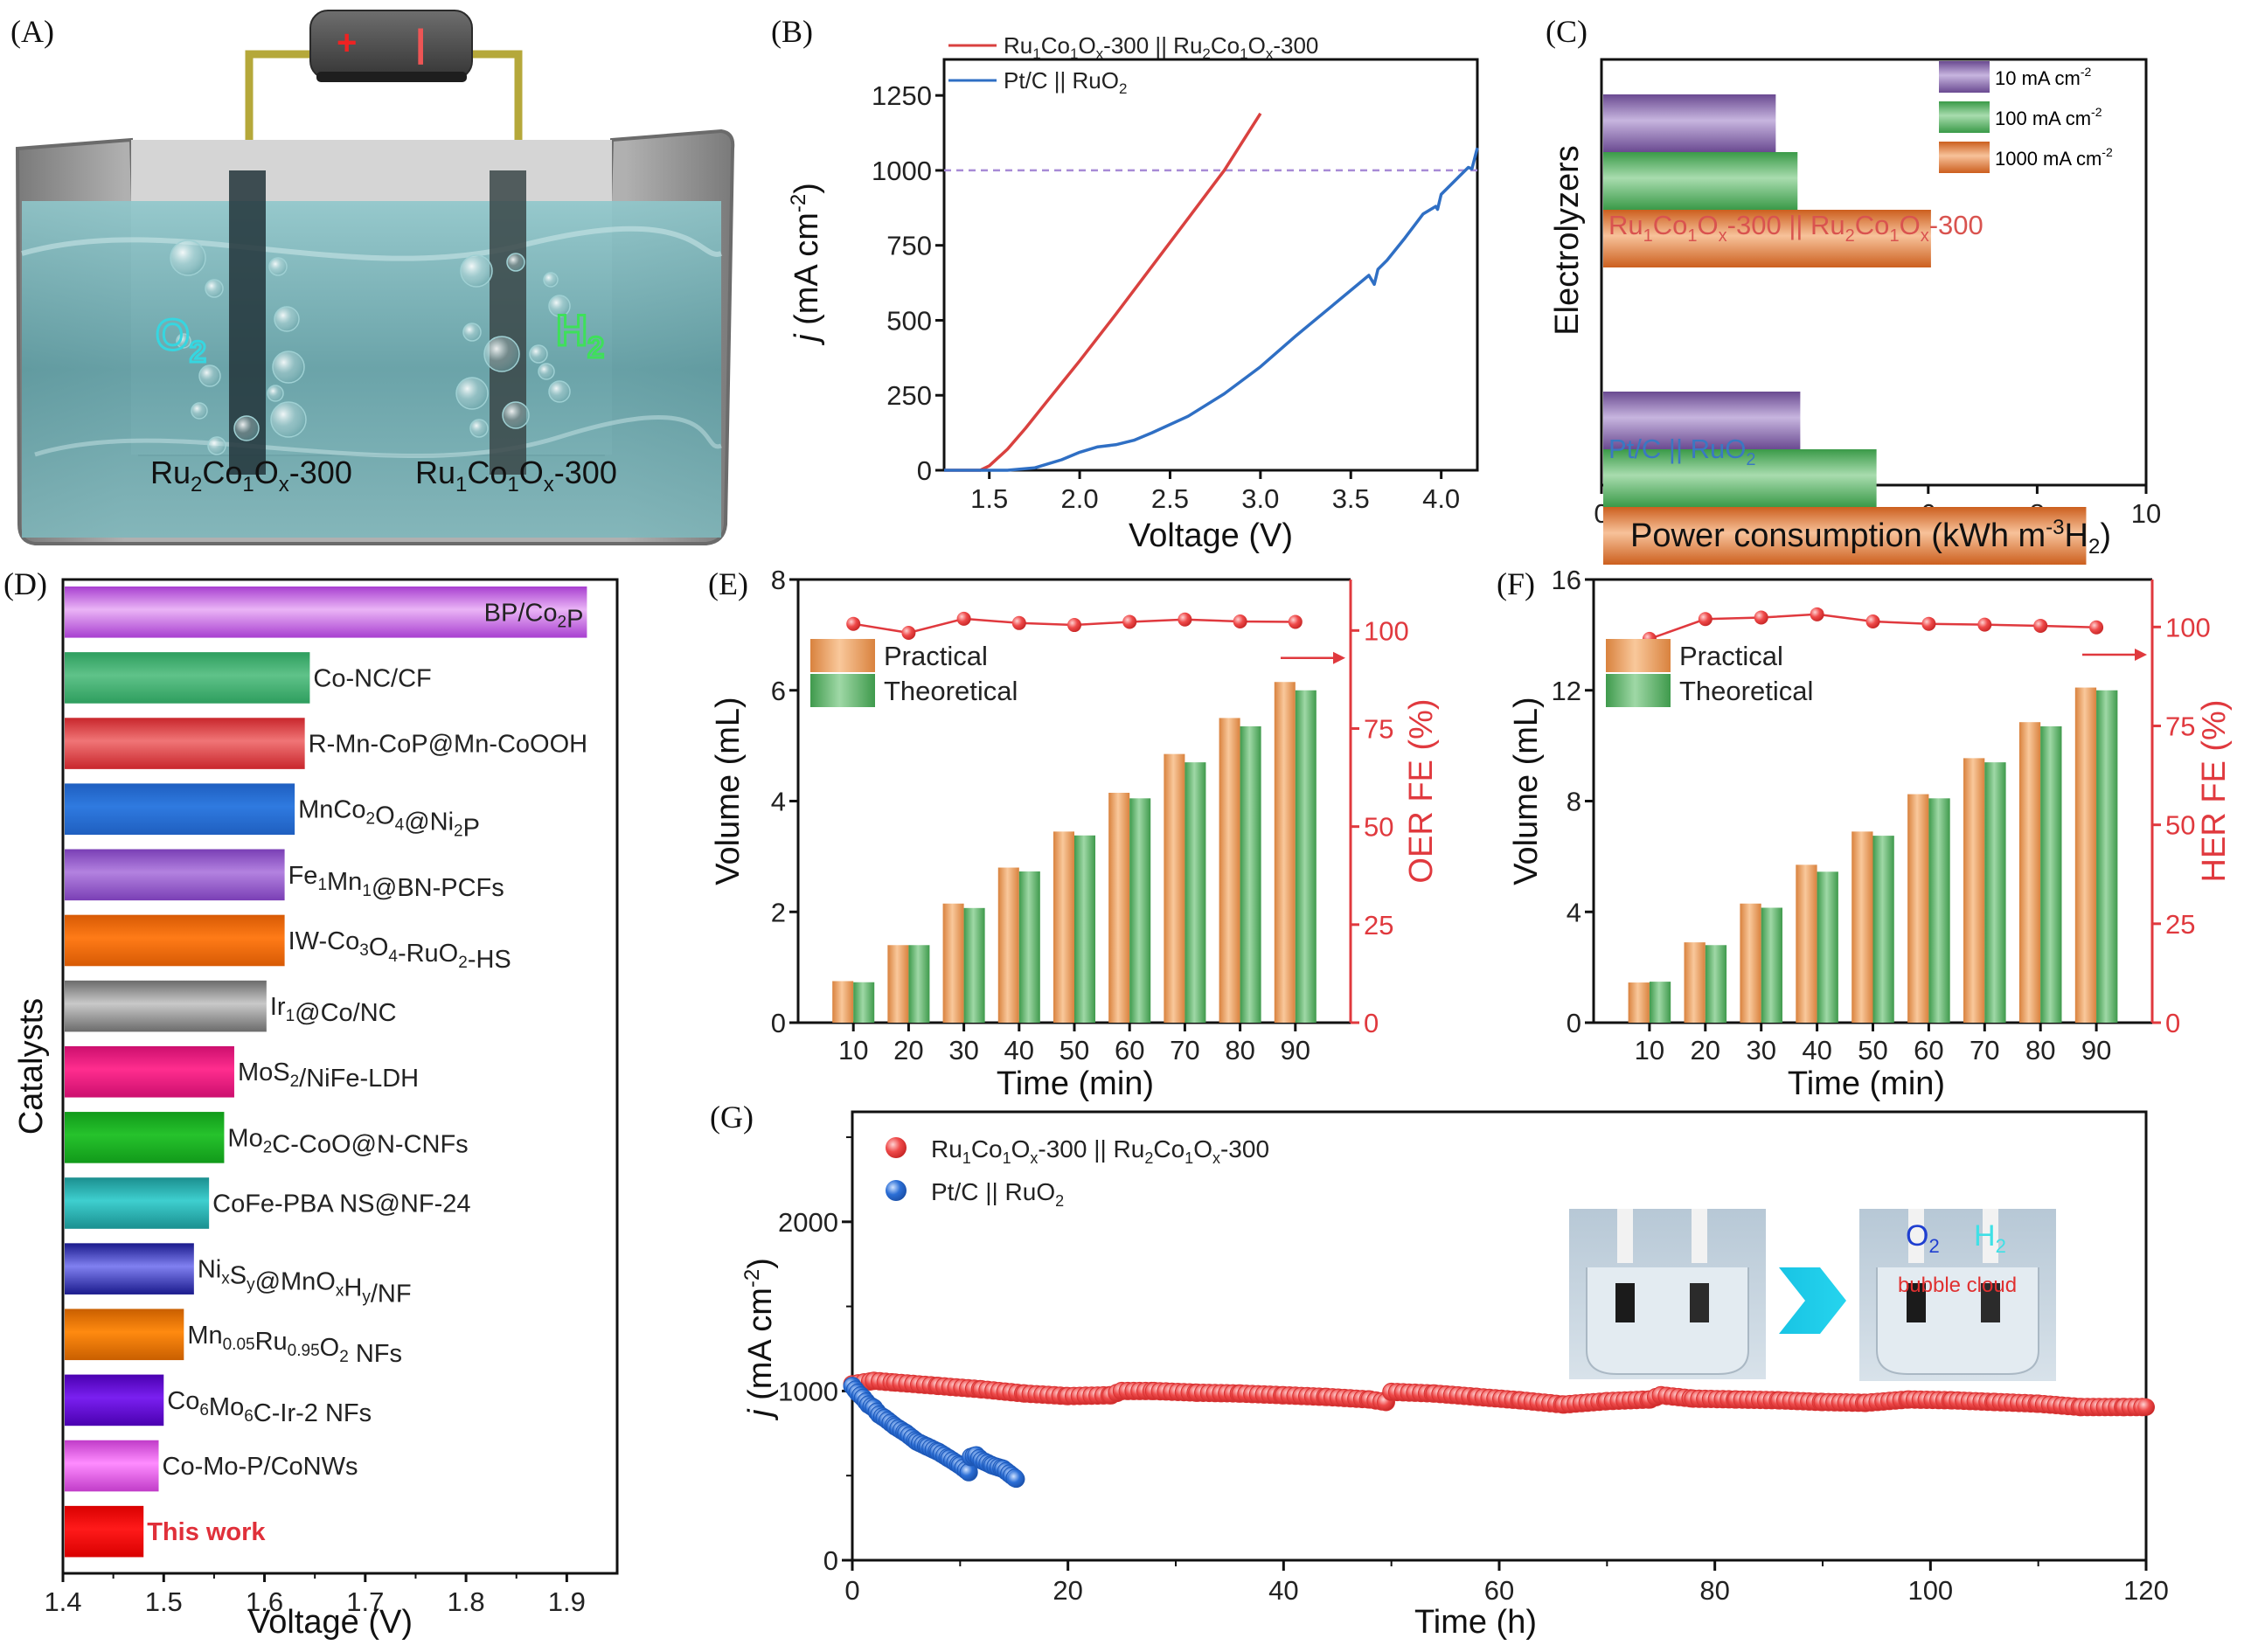 The height and width of the screenshot is (1652, 2244). What do you see at coordinates (1567, 31) in the screenshot?
I see `panel-label-c: (C)` at bounding box center [1567, 31].